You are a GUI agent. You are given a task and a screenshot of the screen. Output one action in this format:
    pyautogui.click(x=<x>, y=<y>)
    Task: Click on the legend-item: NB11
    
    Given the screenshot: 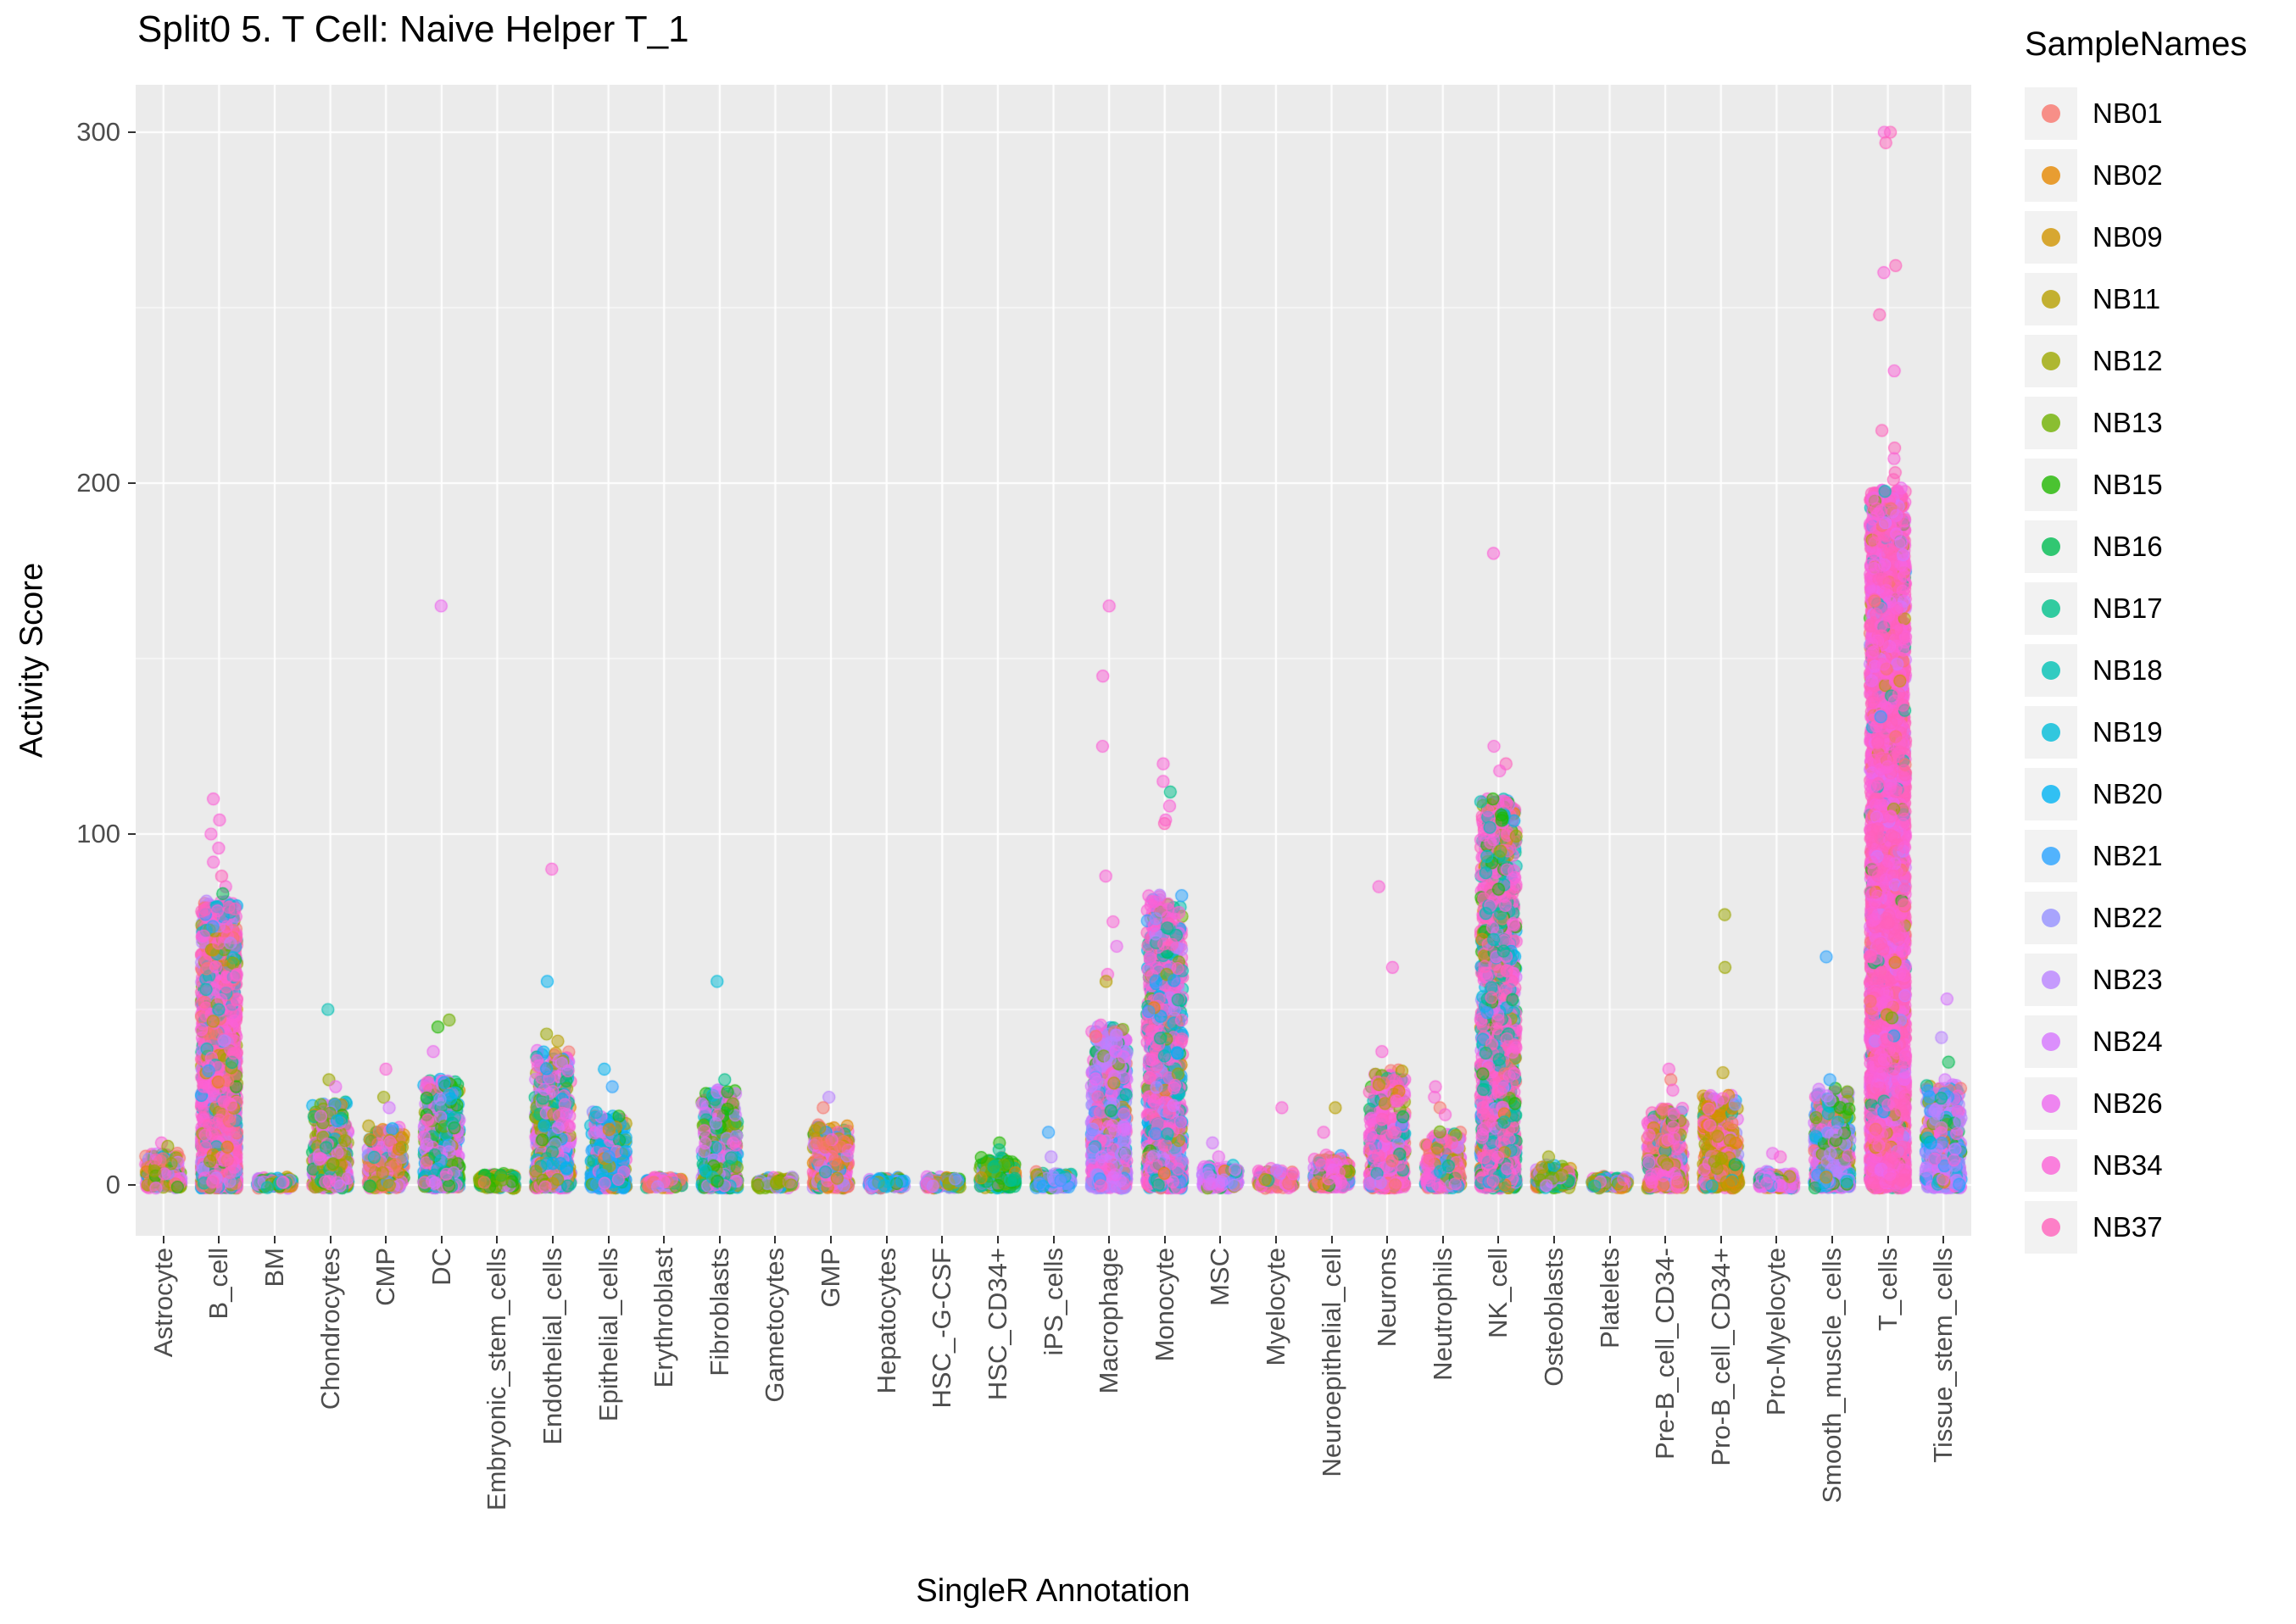 What is the action you would take?
    pyautogui.click(x=2160, y=299)
    